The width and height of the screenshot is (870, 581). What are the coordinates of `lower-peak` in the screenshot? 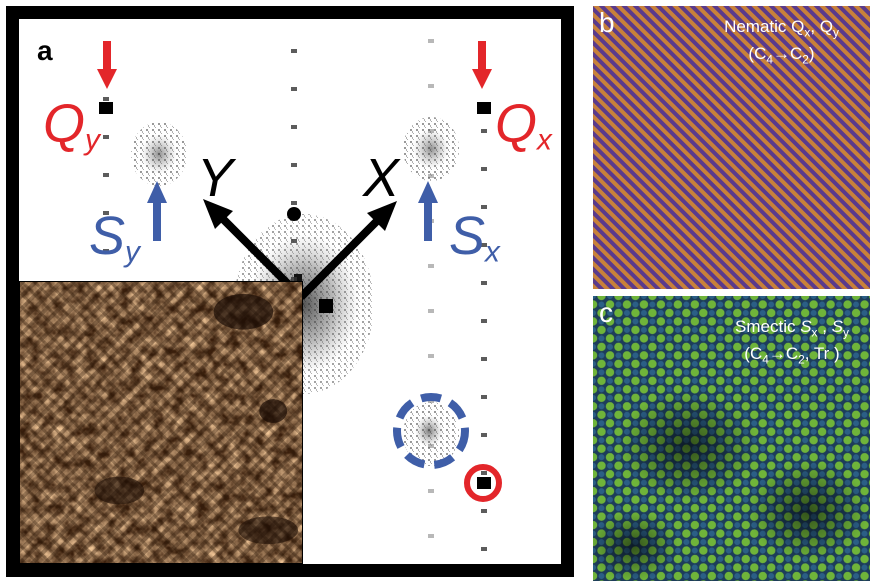 It's located at (484, 483).